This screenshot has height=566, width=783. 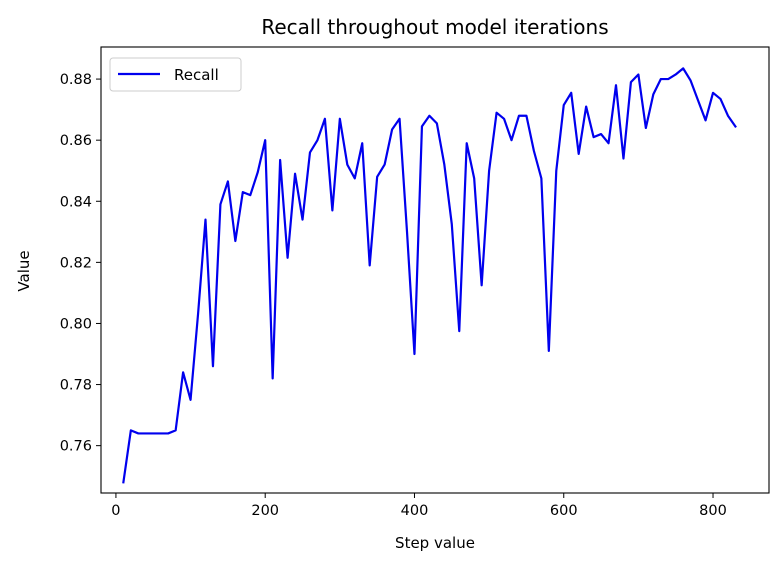 I want to click on legend-label: Recall, so click(x=196, y=75).